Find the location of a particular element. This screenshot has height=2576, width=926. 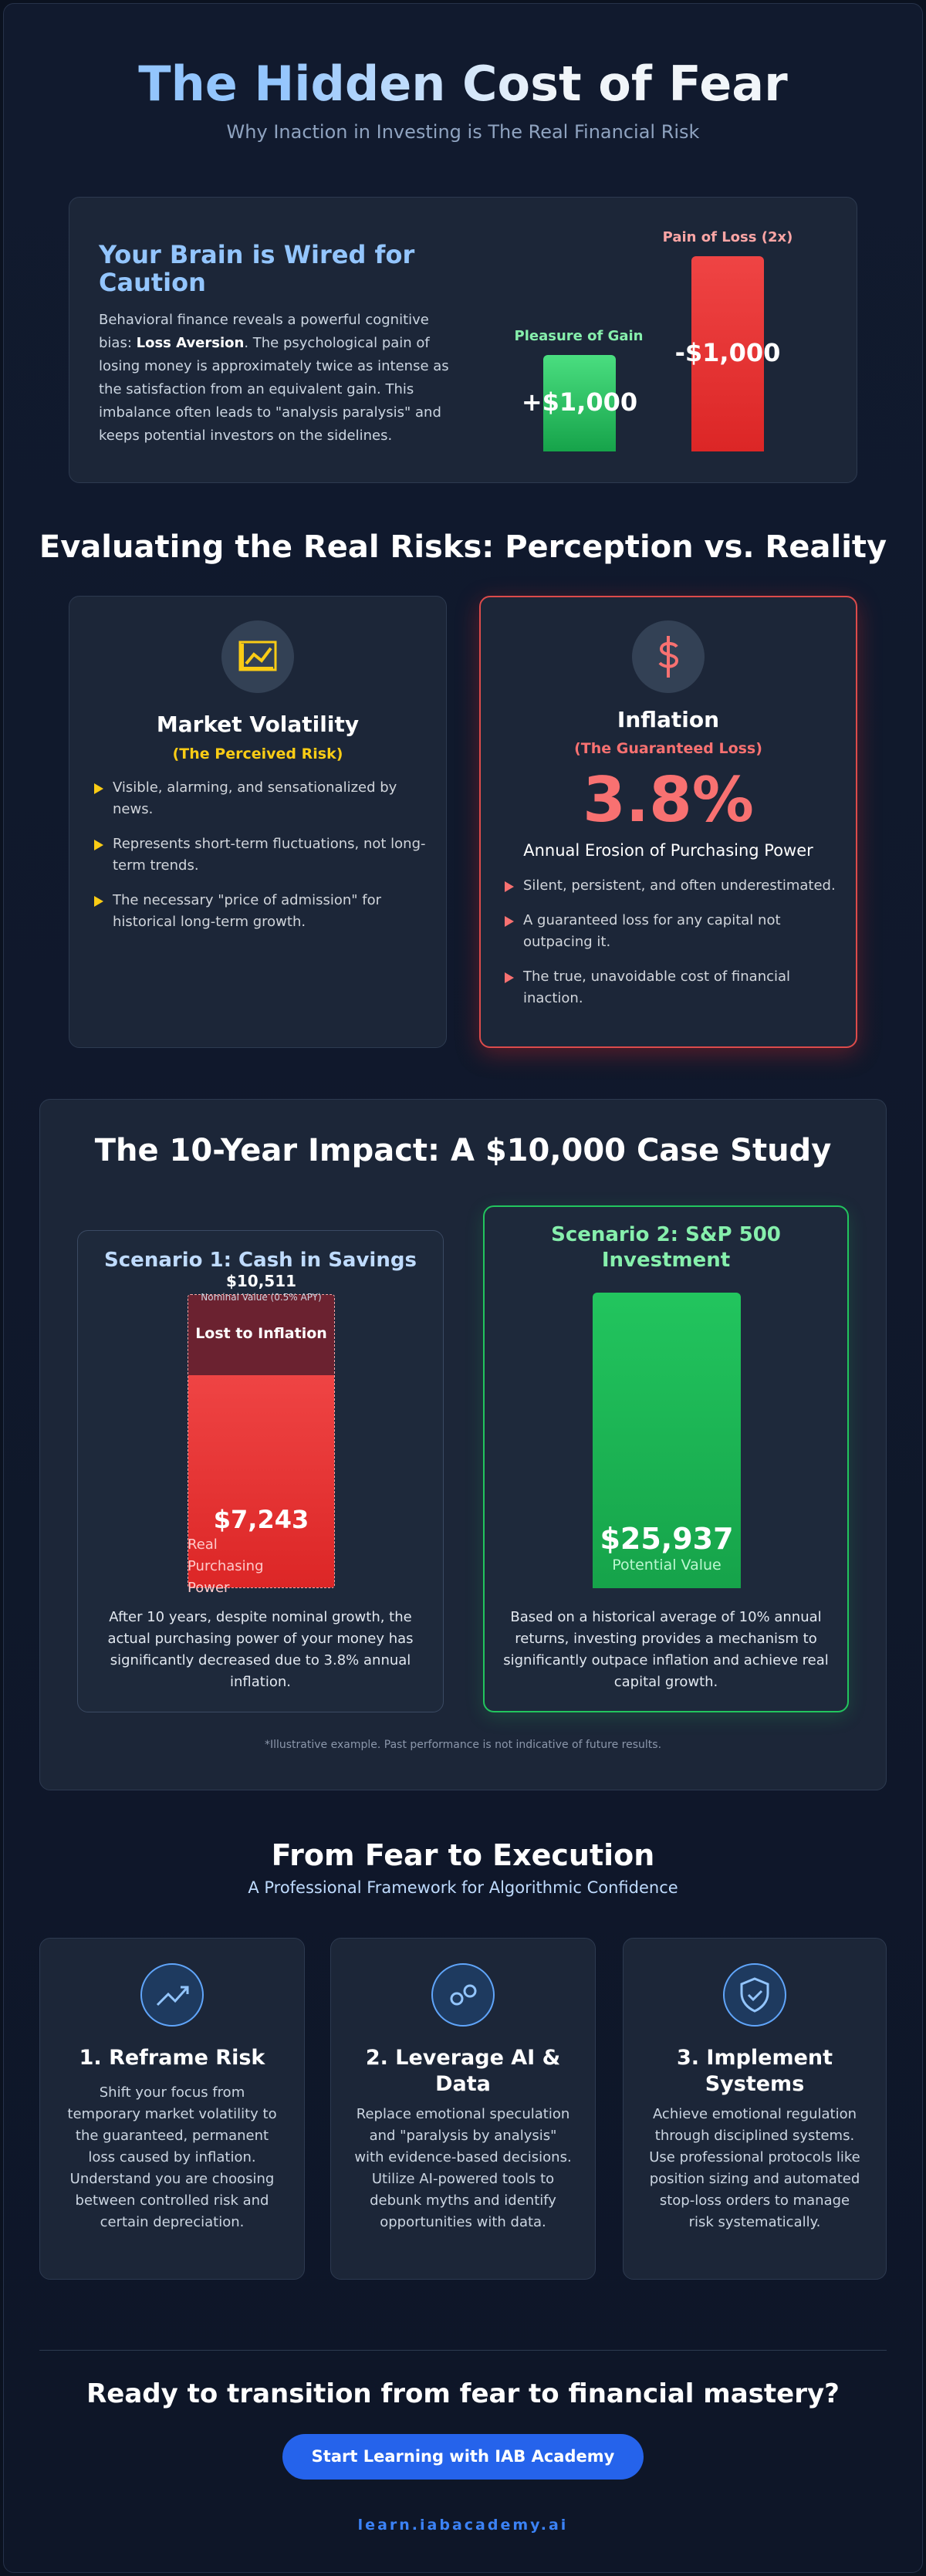

real-segment is located at coordinates (261, 1481).